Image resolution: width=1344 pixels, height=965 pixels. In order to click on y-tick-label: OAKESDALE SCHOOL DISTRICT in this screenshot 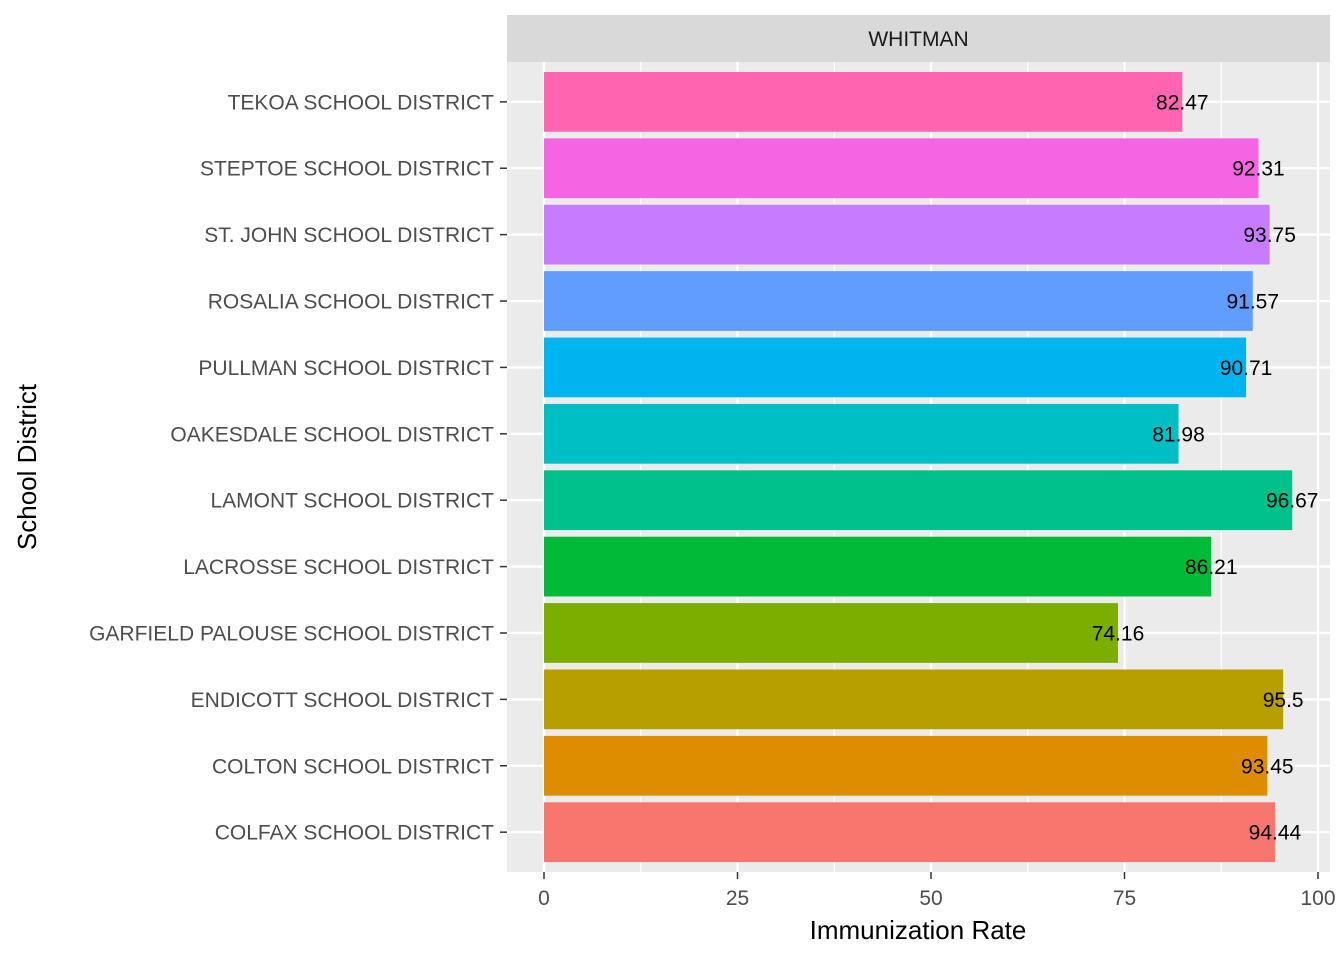, I will do `click(332, 434)`.